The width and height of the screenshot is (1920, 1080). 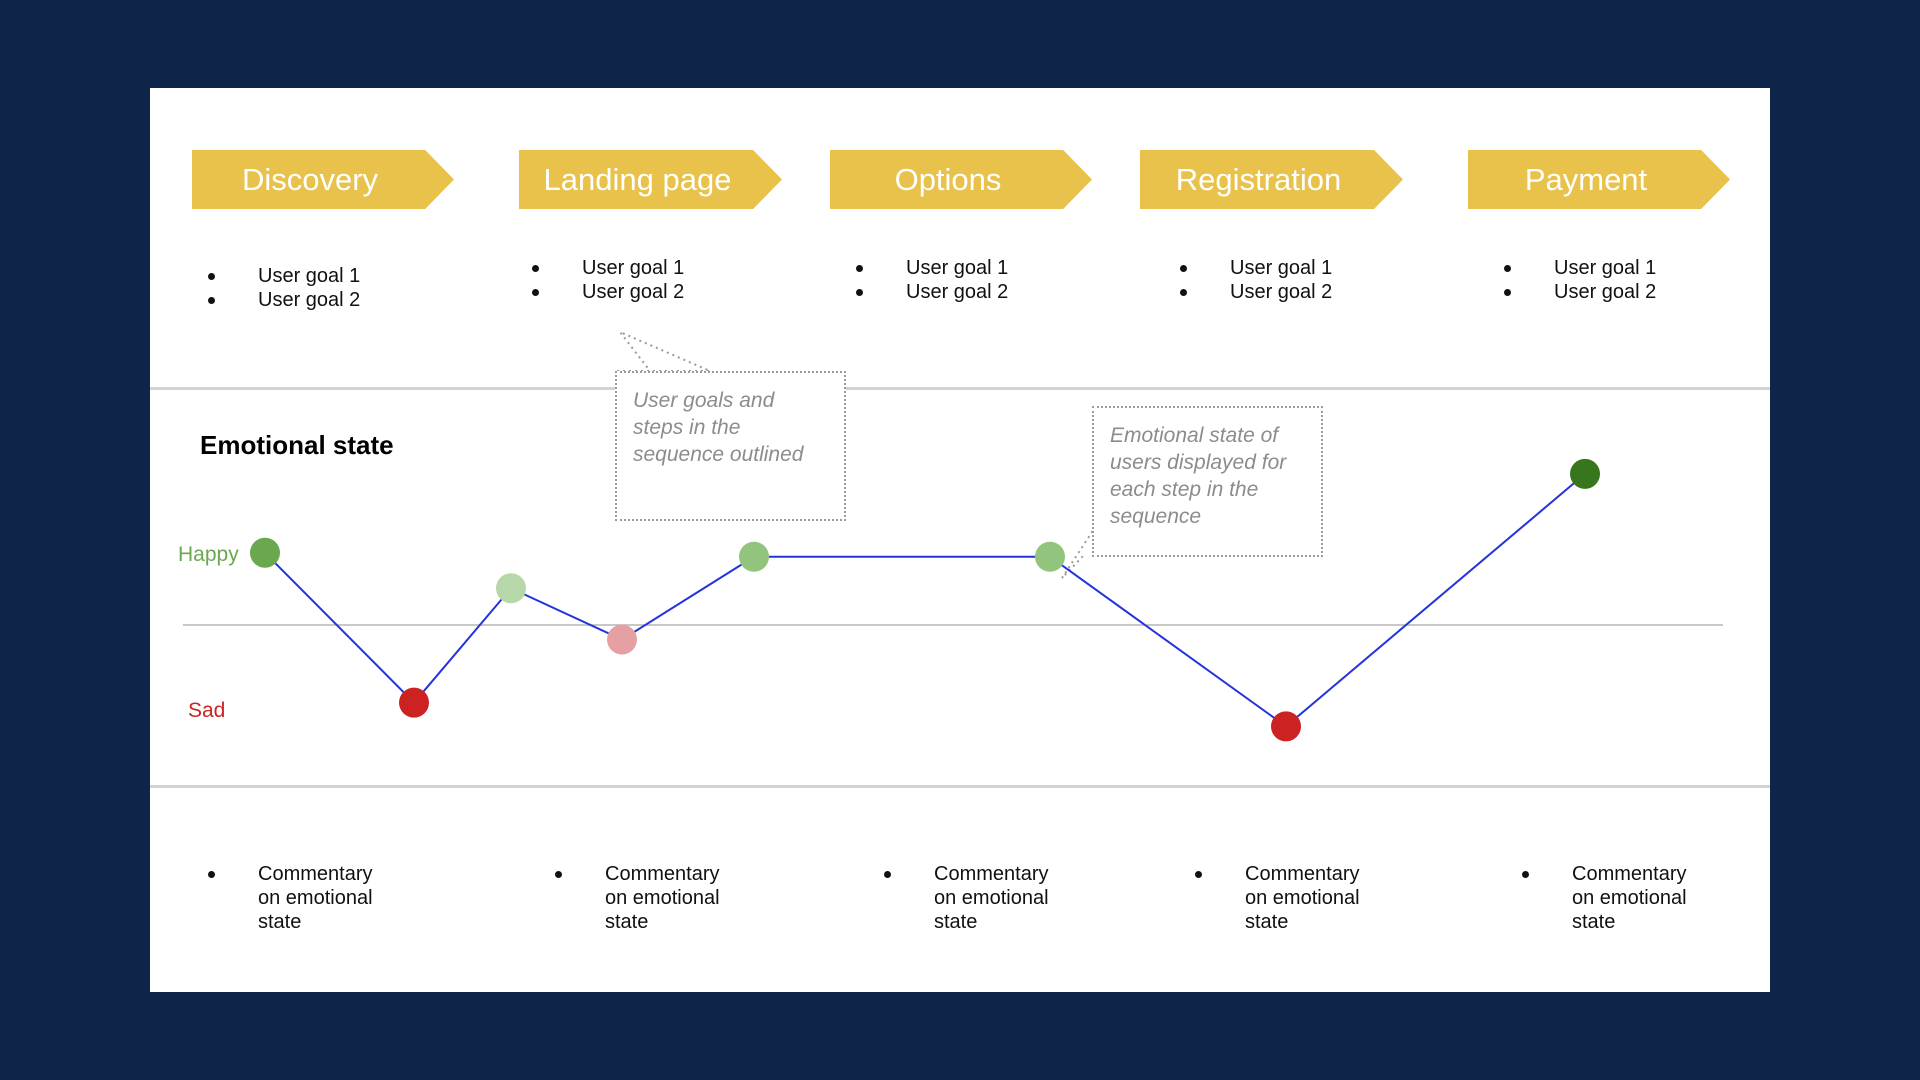 I want to click on step-arrow-landing-page: Landing page, so click(x=650, y=179).